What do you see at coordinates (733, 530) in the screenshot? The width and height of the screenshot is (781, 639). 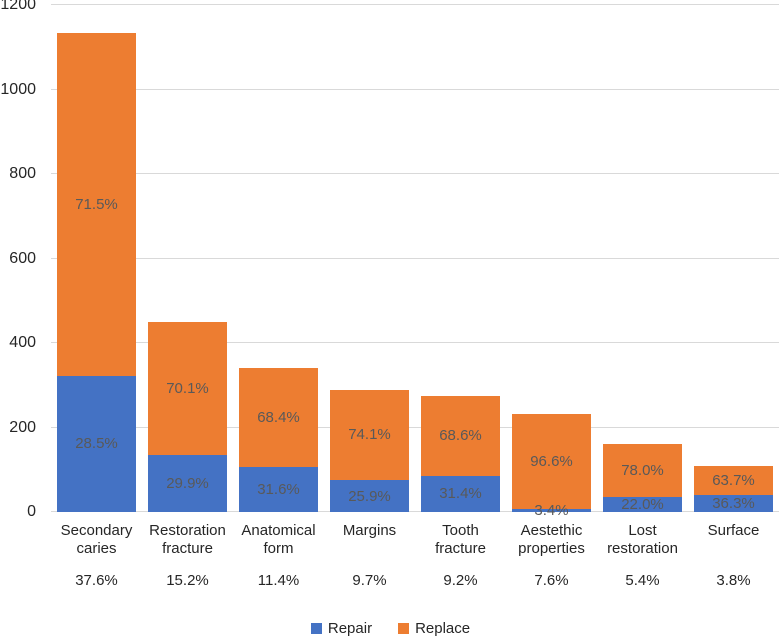 I see `category-label-line: Surface` at bounding box center [733, 530].